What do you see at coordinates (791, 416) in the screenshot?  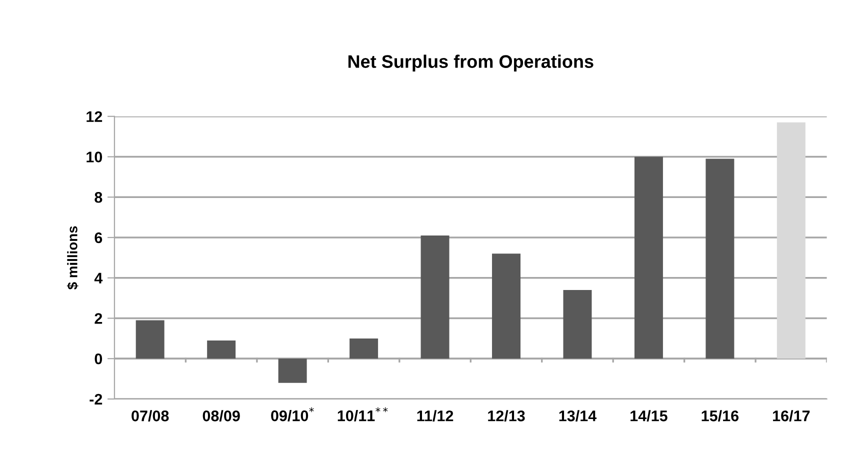 I see `x-tick-label: 16/17` at bounding box center [791, 416].